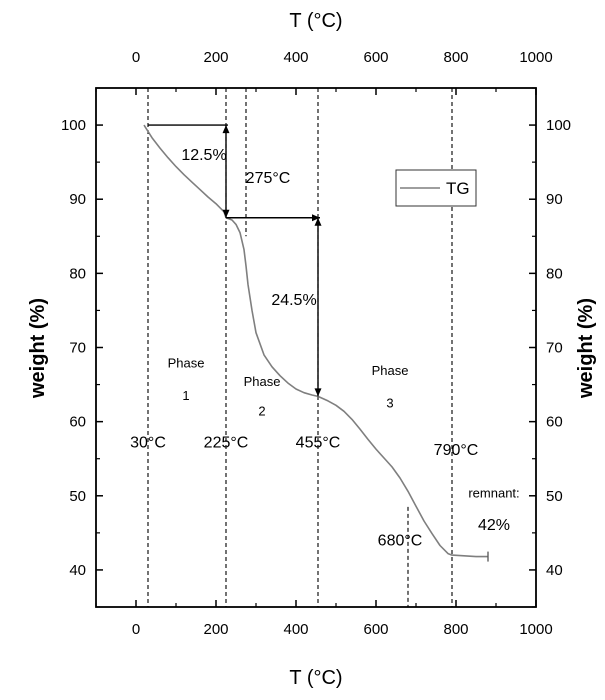  I want to click on x-tick-label-bottom: 400, so click(295, 629).